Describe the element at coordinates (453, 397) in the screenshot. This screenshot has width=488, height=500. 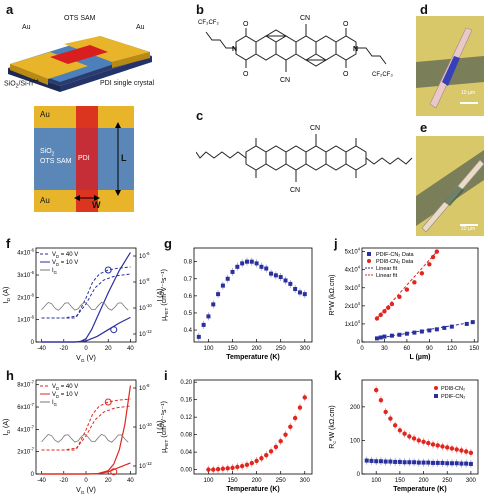
I see `legend-label: PDIF-CN₂` at that location.